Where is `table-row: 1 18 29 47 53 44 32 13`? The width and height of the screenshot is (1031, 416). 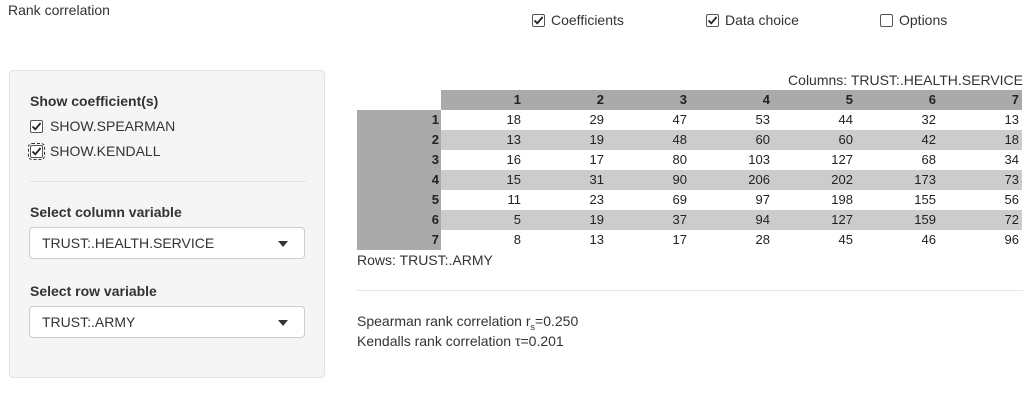 table-row: 1 18 29 47 53 44 32 13 is located at coordinates (689, 120).